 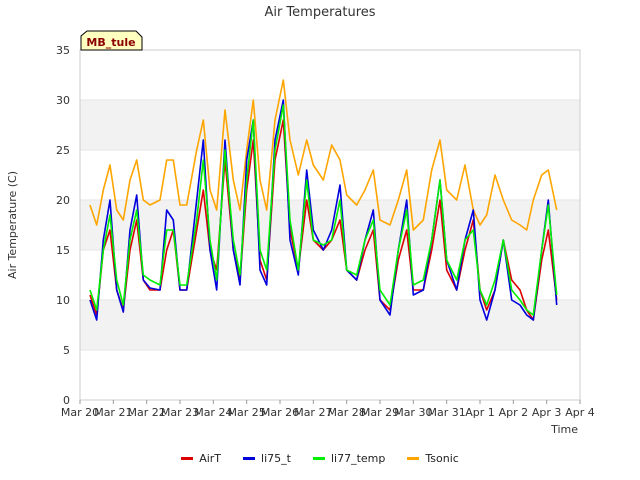 I want to click on legend-item: Tsonic, so click(x=433, y=458).